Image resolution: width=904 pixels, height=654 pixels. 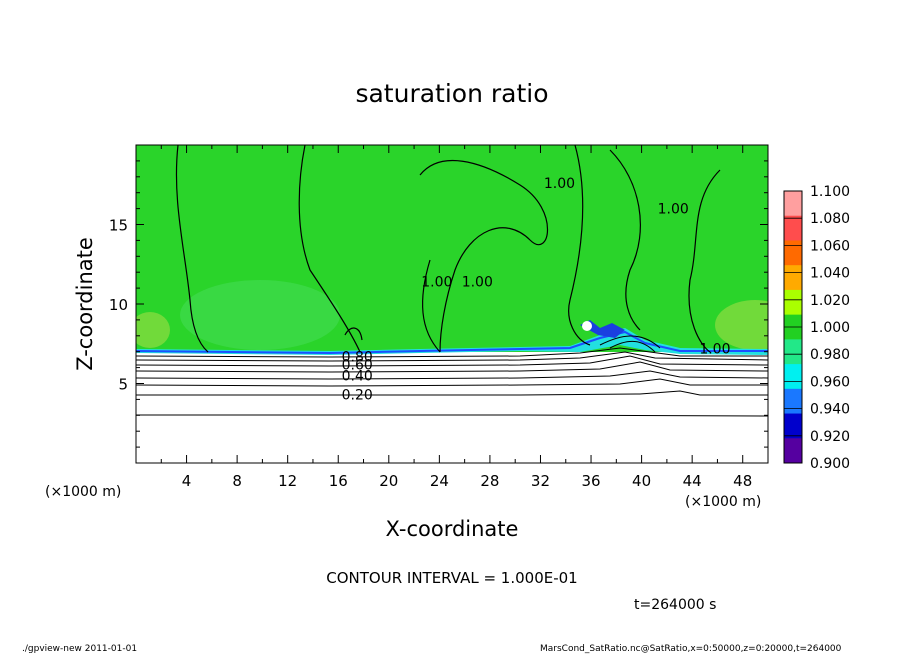 I want to click on x-tick-label: 36, so click(x=590, y=481).